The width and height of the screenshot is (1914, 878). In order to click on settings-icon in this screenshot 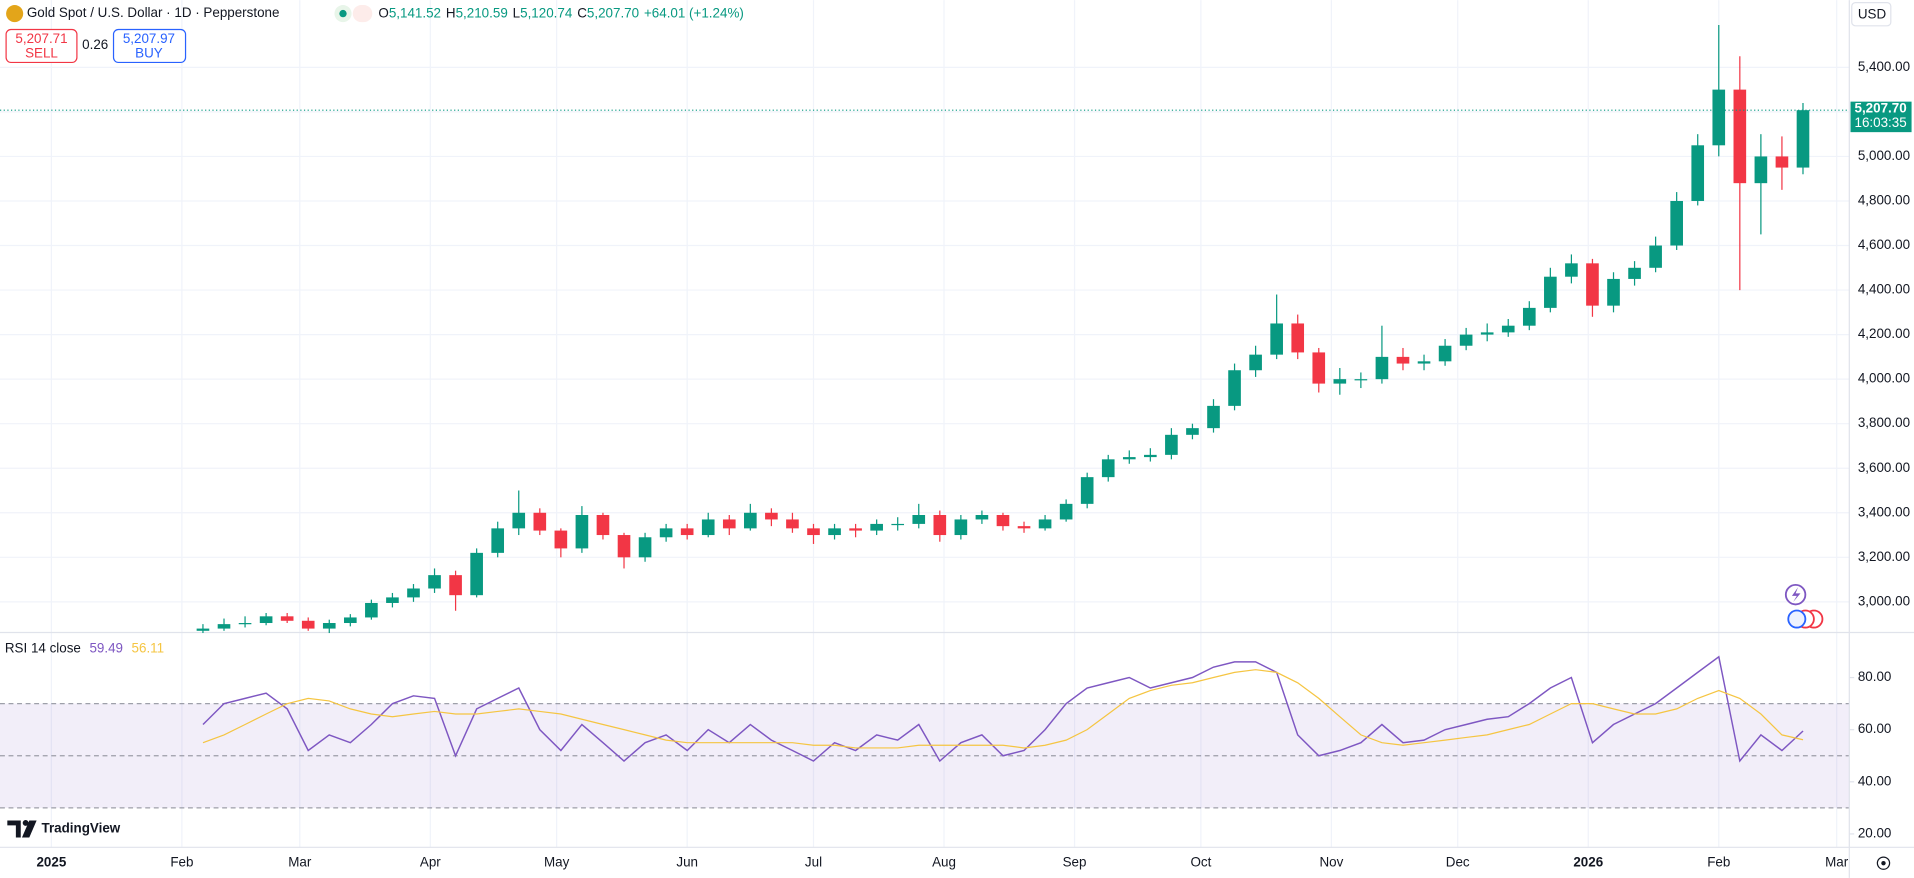, I will do `click(1883, 863)`.